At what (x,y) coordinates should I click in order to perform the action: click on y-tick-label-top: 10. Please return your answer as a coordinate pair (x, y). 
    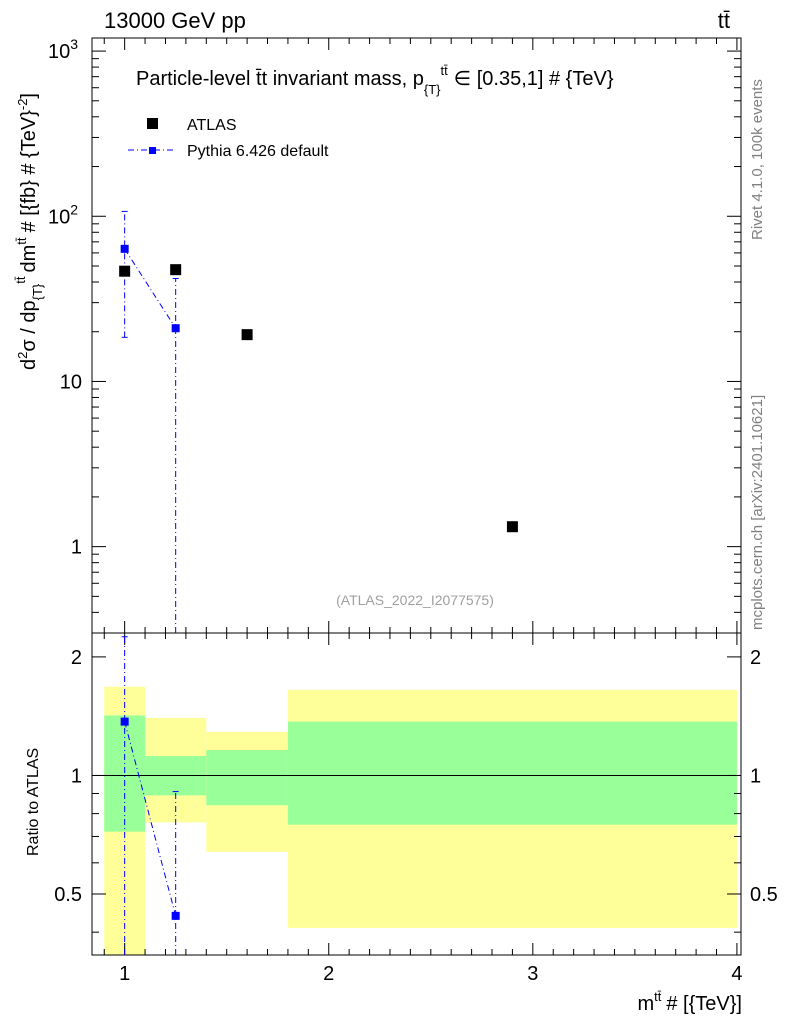
    Looking at the image, I should click on (71, 382).